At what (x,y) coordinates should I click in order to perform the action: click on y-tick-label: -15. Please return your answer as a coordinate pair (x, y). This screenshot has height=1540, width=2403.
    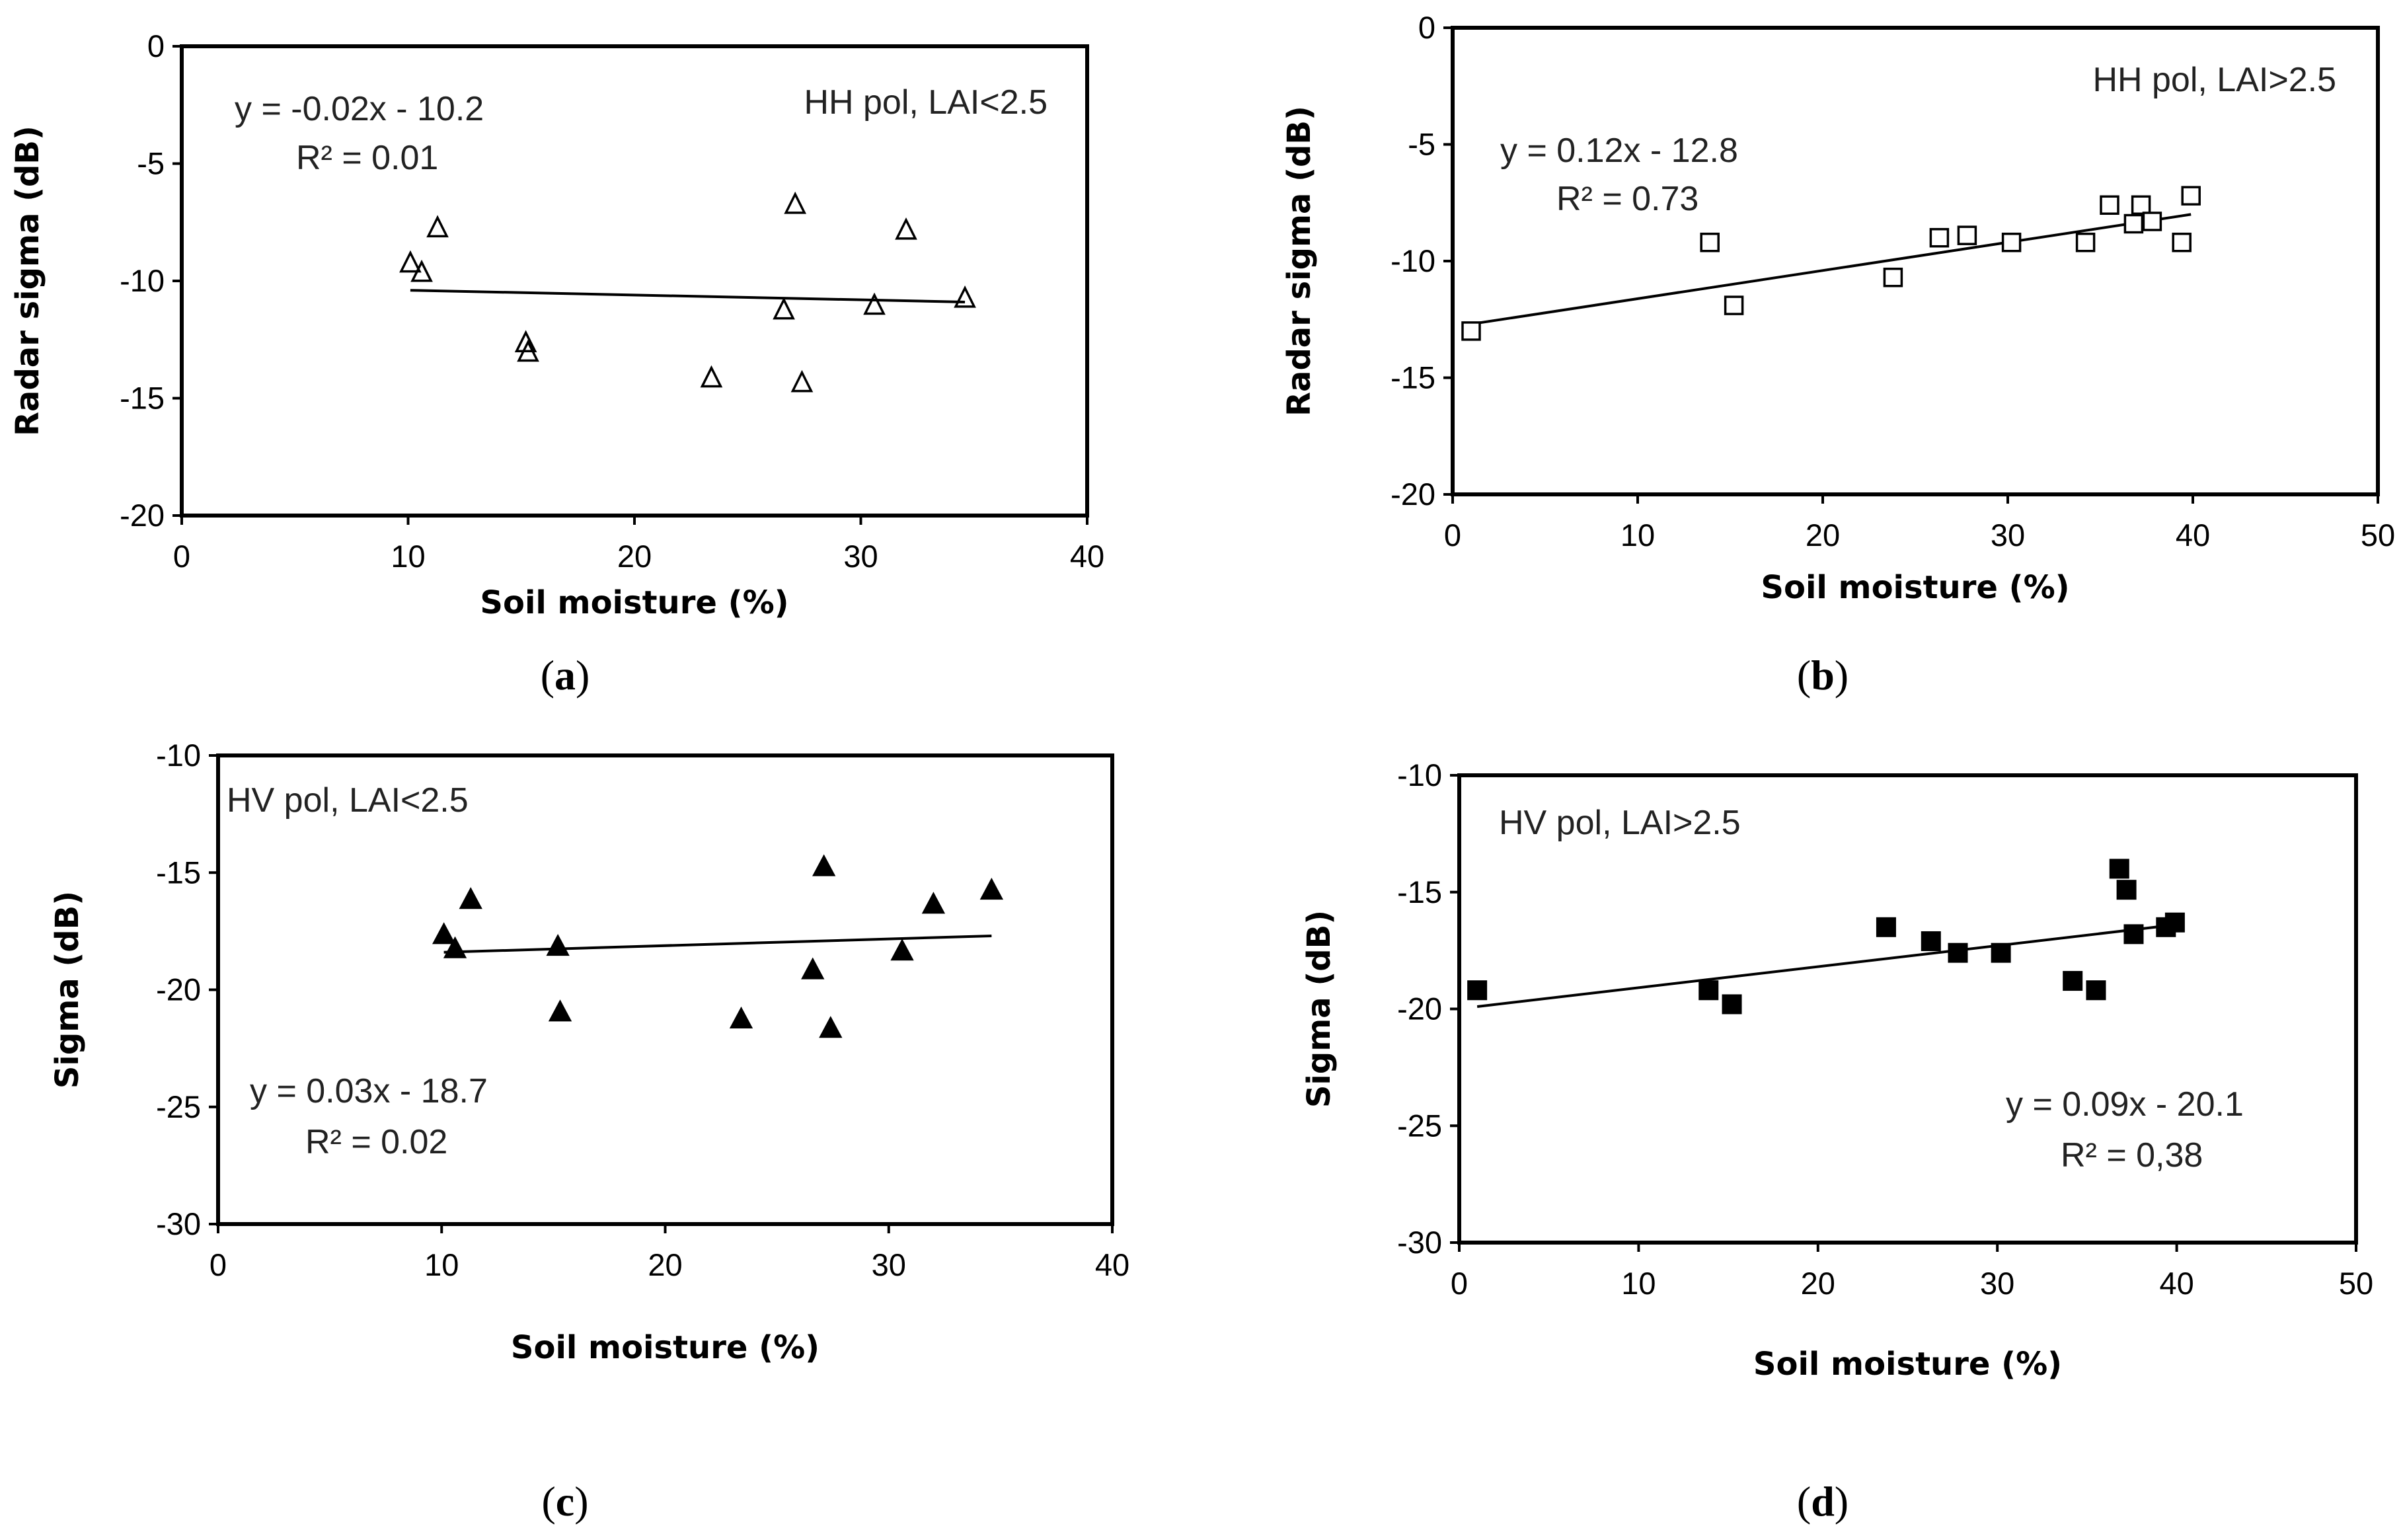
    Looking at the image, I should click on (1419, 891).